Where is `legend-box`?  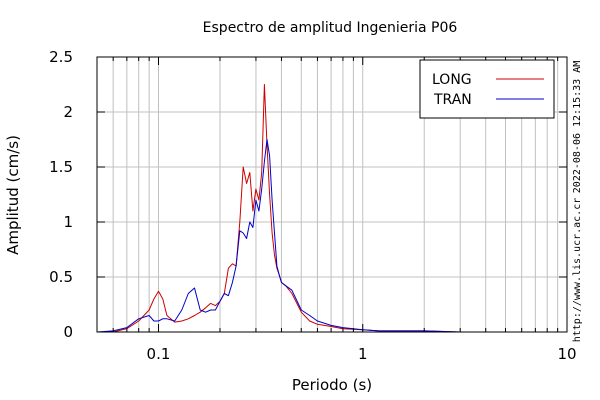 legend-box is located at coordinates (487, 89).